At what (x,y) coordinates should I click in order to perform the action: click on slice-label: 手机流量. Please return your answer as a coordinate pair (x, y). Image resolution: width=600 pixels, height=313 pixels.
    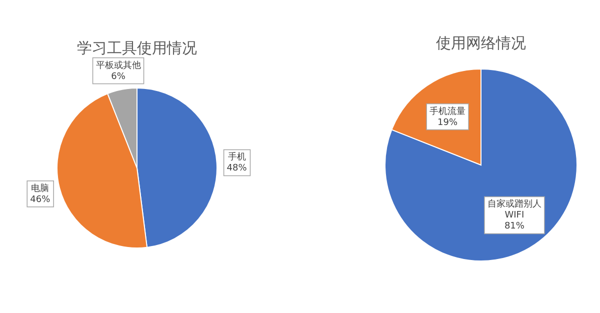
    Looking at the image, I should click on (448, 111).